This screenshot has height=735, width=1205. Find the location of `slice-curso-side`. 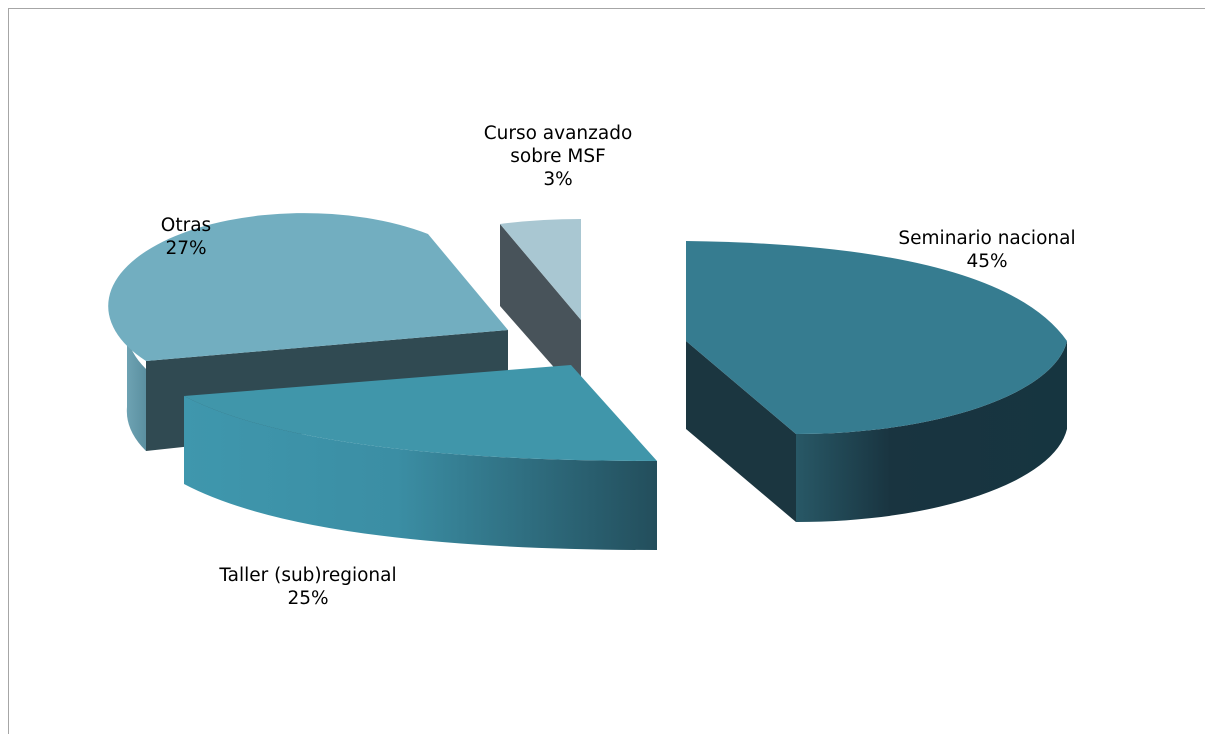

slice-curso-side is located at coordinates (540, 311).